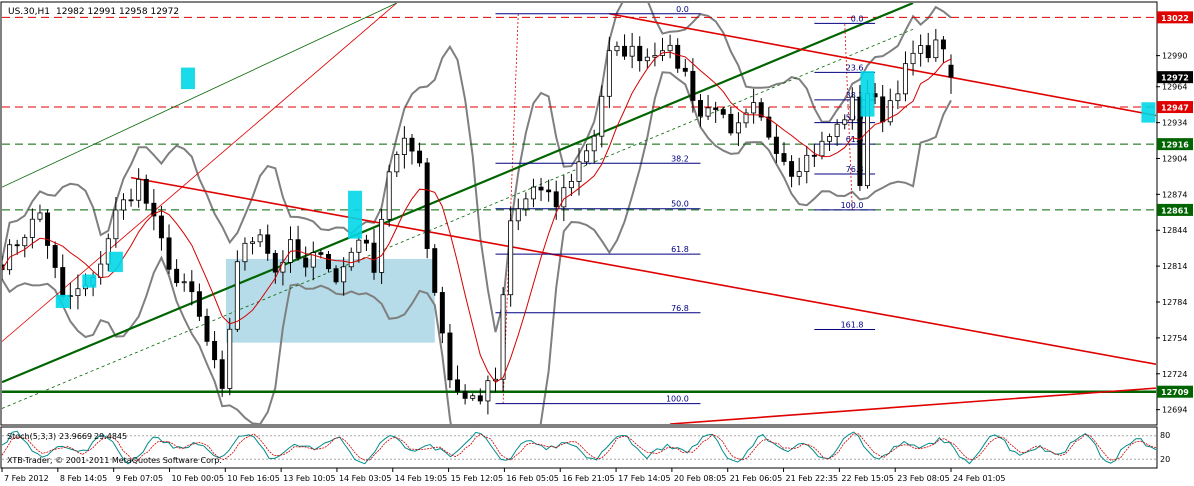 Image resolution: width=1194 pixels, height=486 pixels. Describe the element at coordinates (1174, 302) in the screenshot. I see `price-tick-label: 12784` at that location.